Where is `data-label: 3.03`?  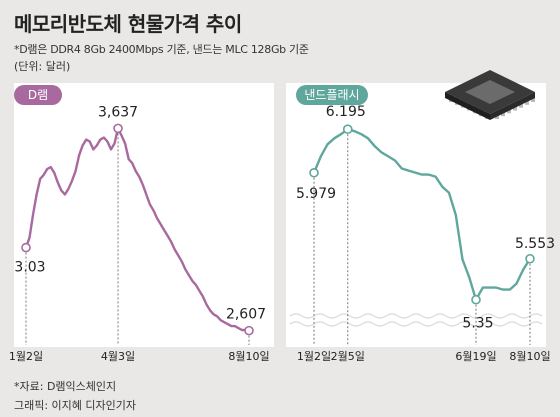
data-label: 3.03 is located at coordinates (29, 268).